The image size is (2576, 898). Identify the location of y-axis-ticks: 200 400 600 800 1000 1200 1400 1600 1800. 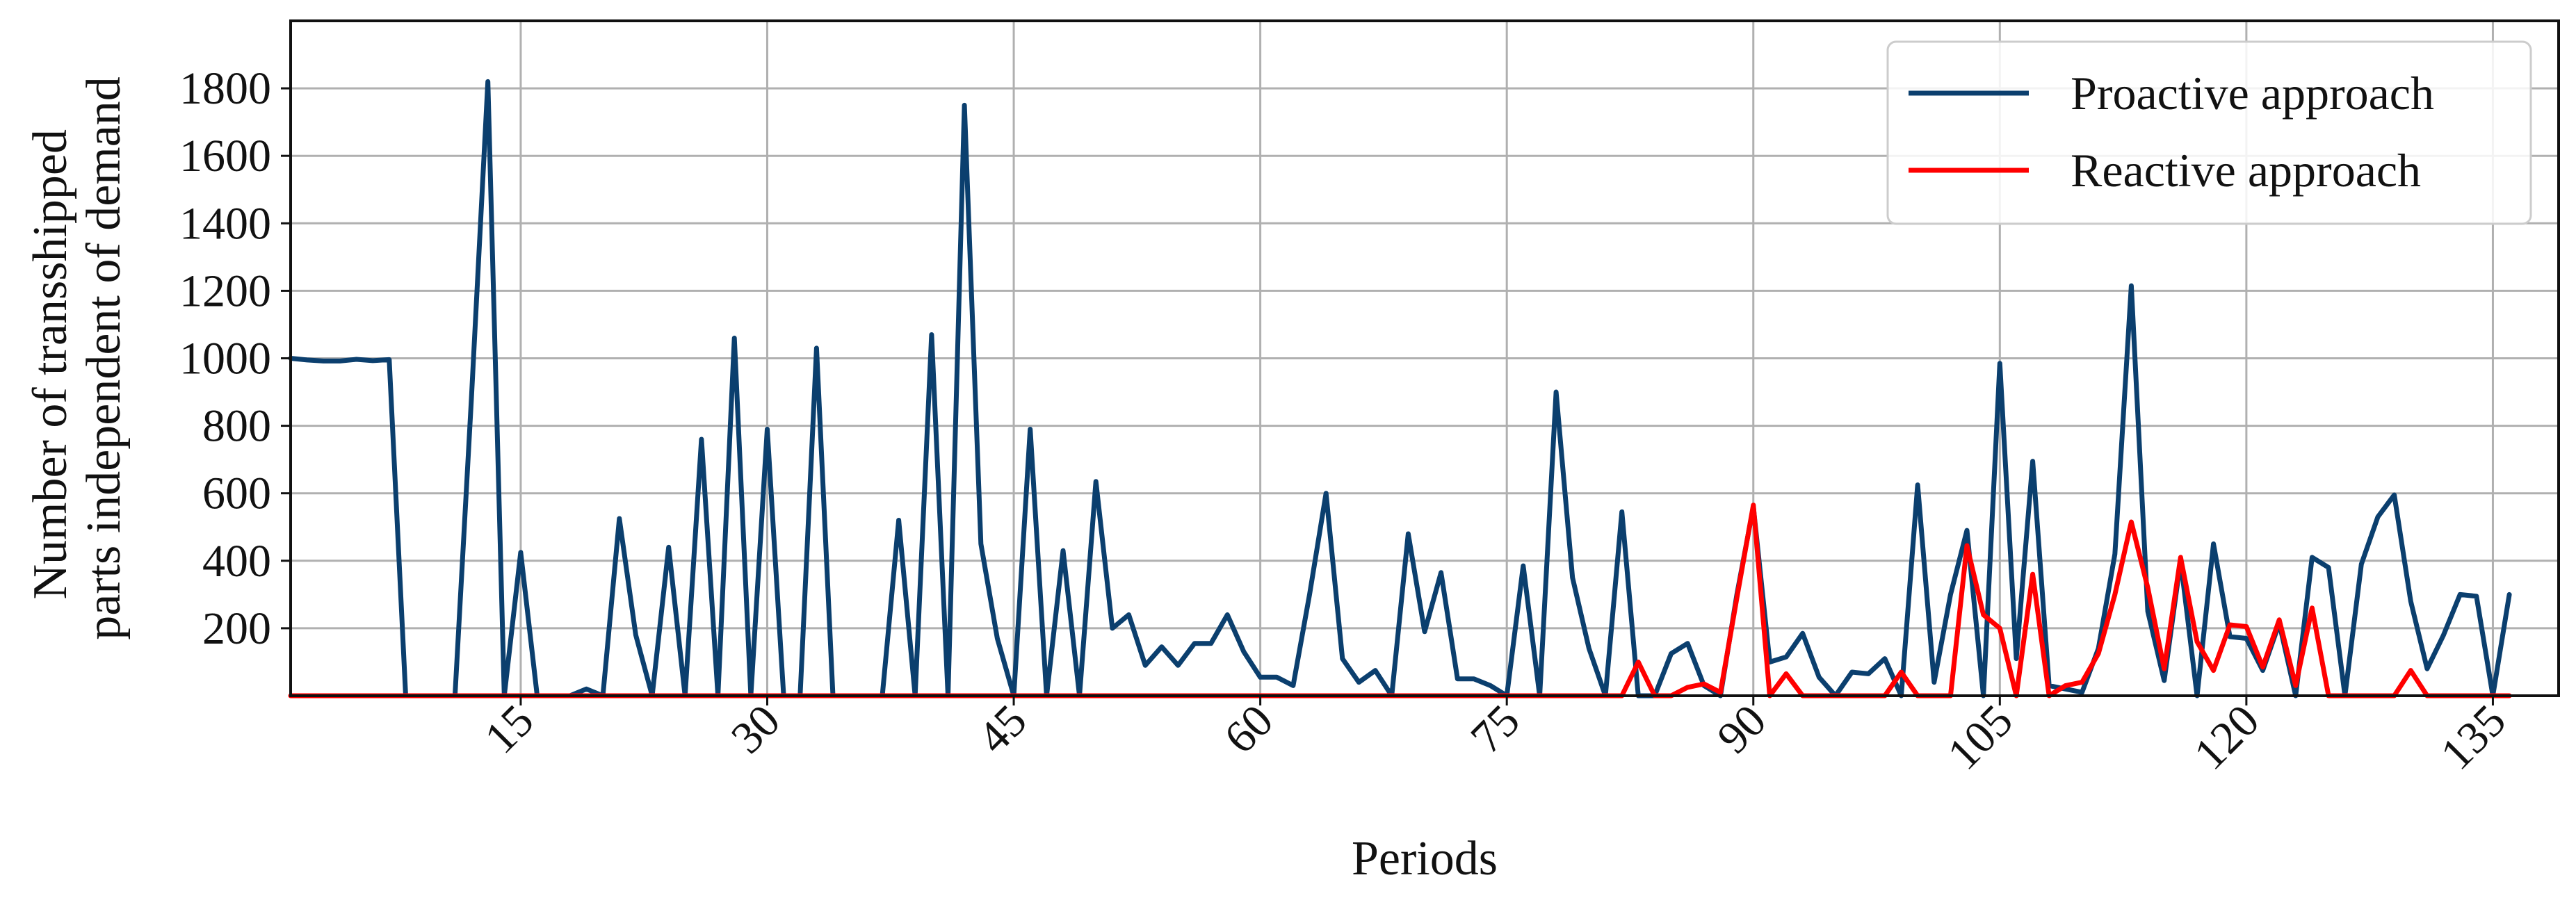
(235, 358).